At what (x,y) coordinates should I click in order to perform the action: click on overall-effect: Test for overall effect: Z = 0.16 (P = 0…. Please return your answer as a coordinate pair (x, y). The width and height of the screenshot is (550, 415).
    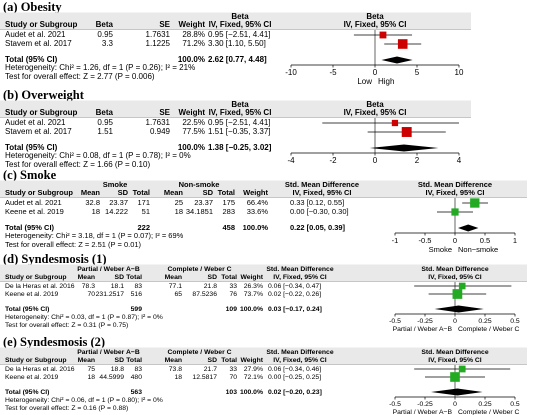
    Looking at the image, I should click on (66, 408).